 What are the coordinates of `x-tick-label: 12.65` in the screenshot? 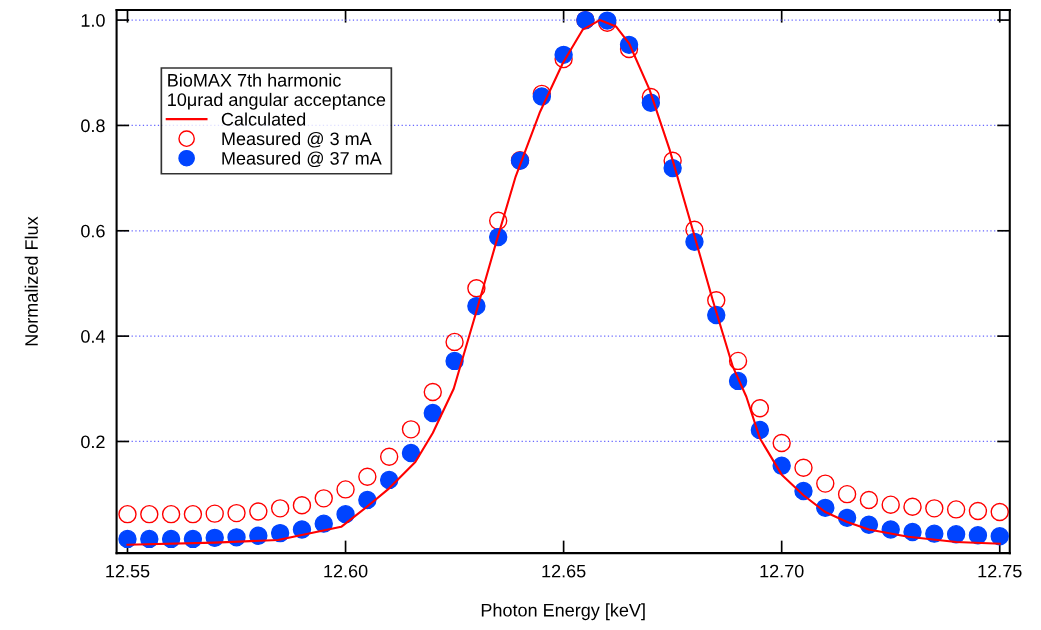 It's located at (564, 571).